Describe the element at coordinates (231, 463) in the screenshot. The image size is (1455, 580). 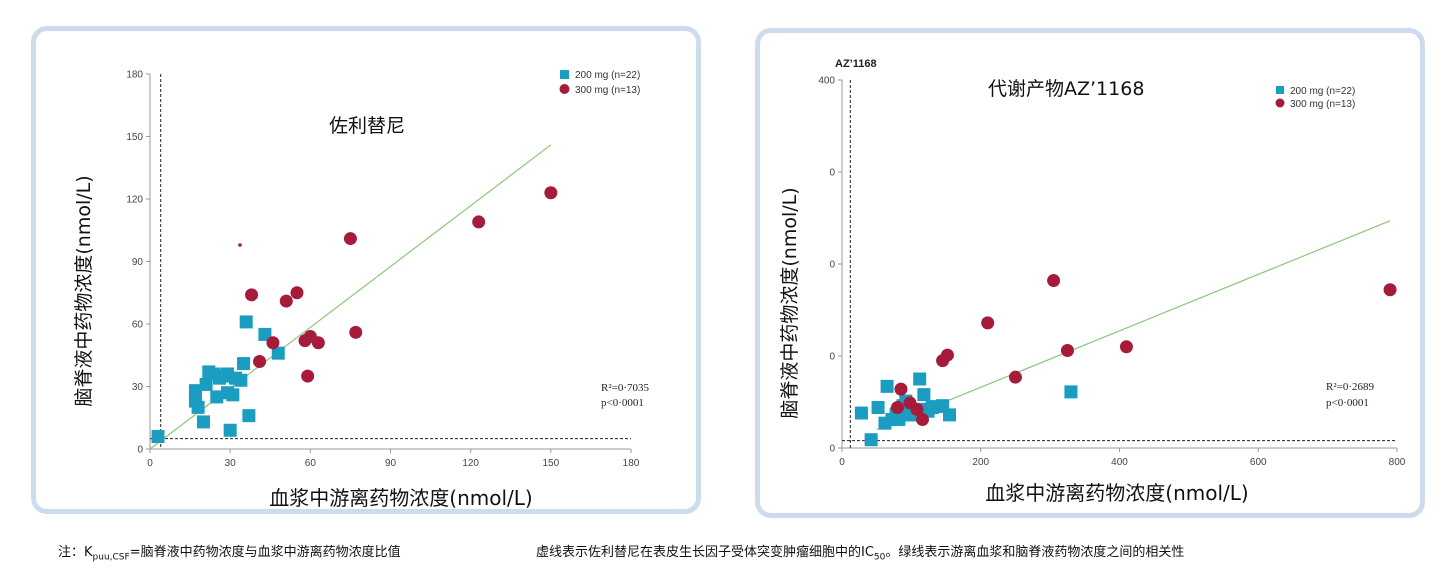
I see `x-tick-label: 30` at that location.